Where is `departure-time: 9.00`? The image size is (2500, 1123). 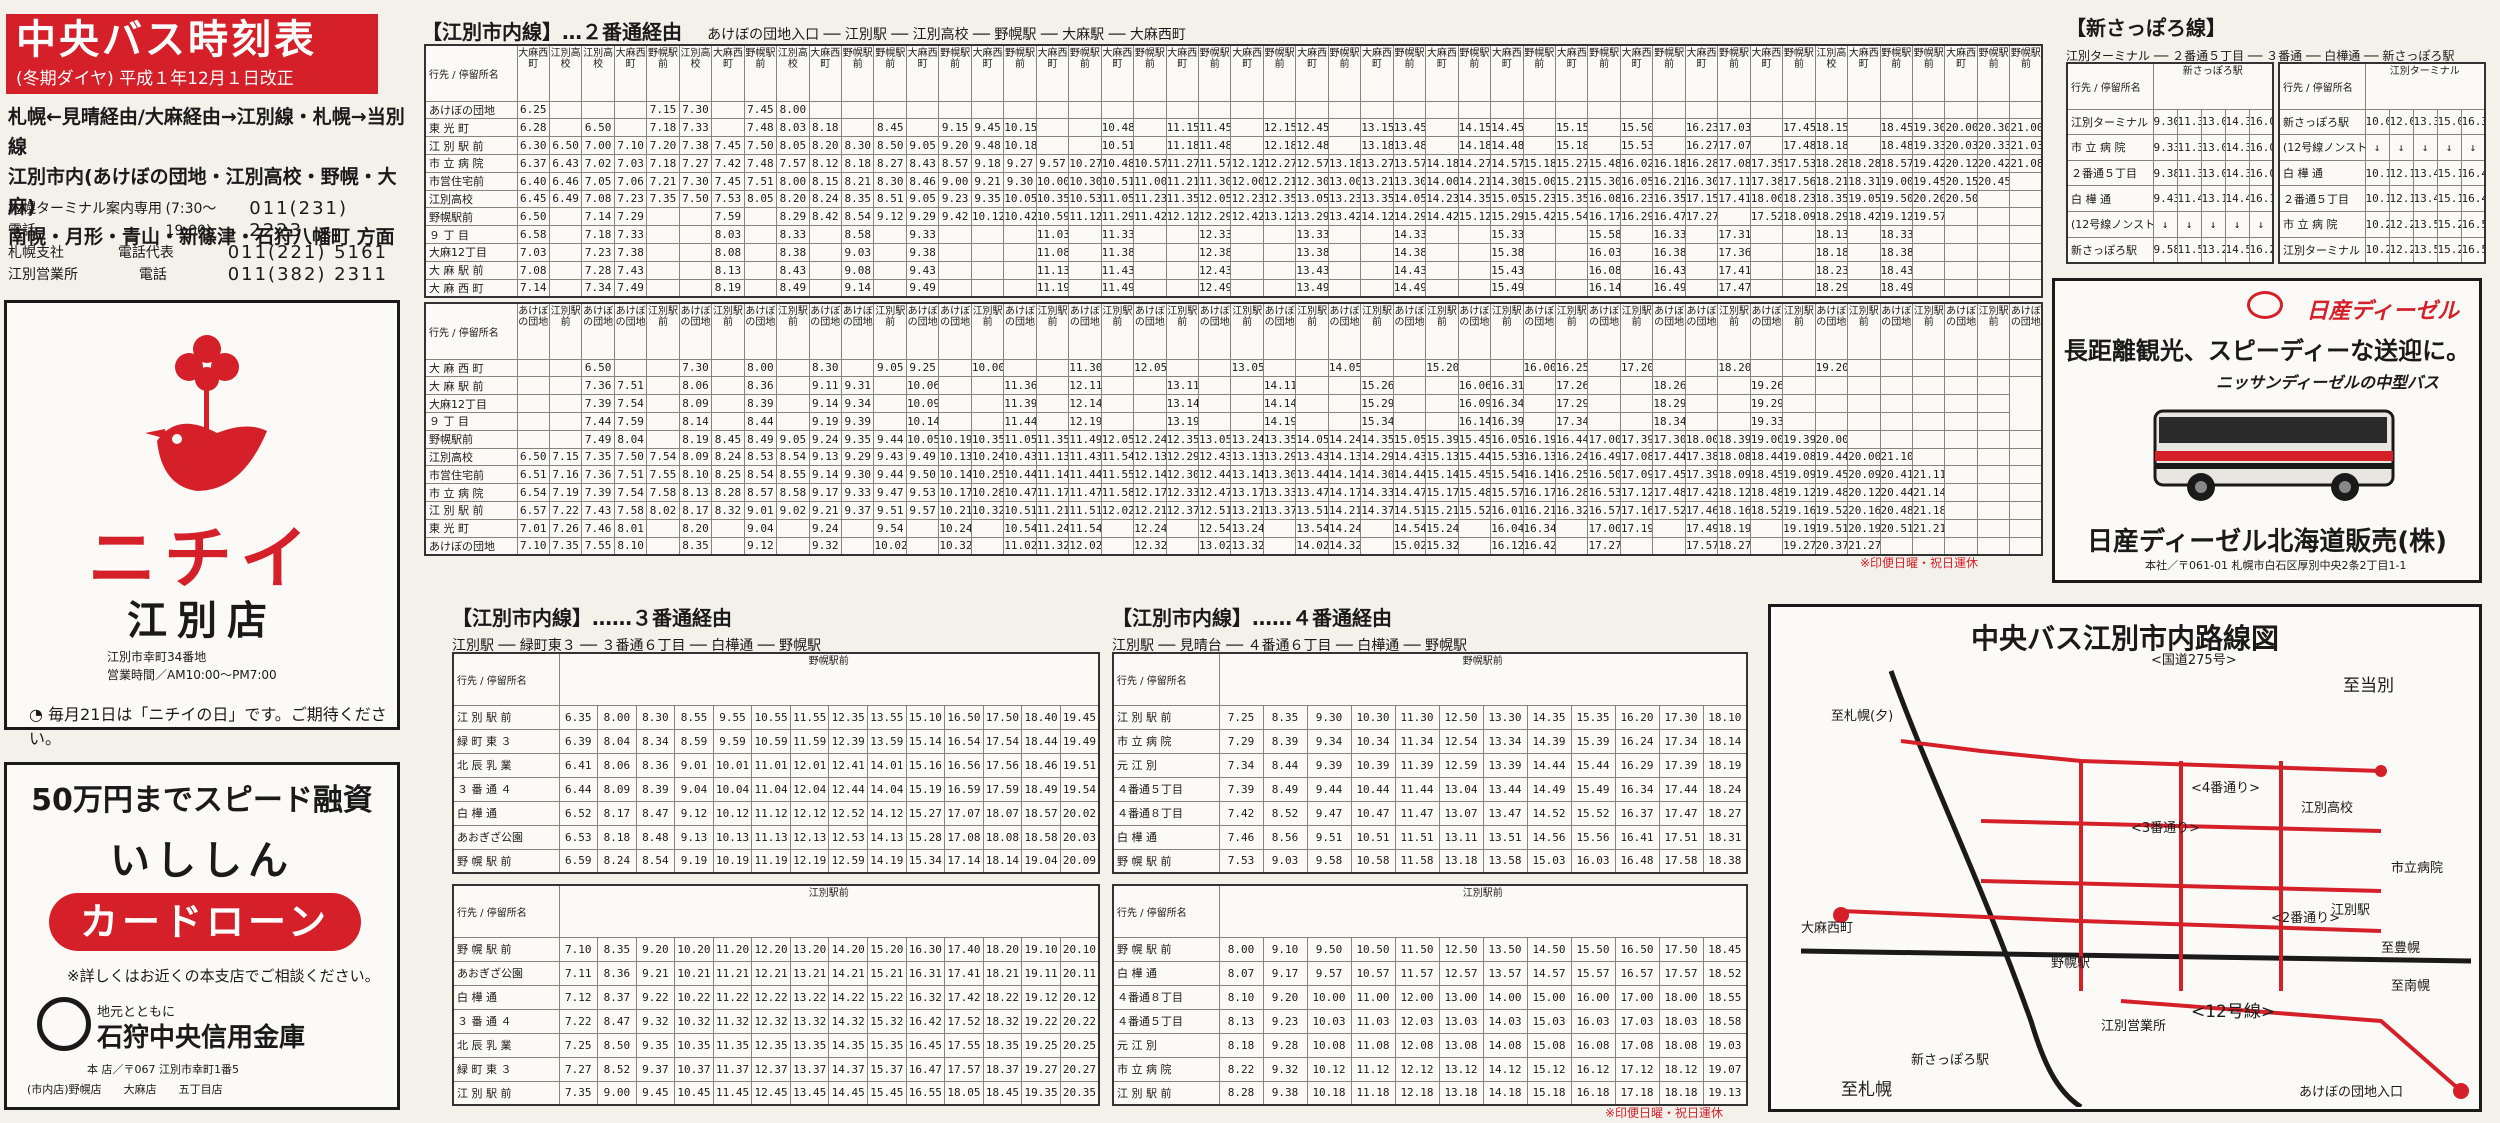
departure-time: 9.00 is located at coordinates (955, 181).